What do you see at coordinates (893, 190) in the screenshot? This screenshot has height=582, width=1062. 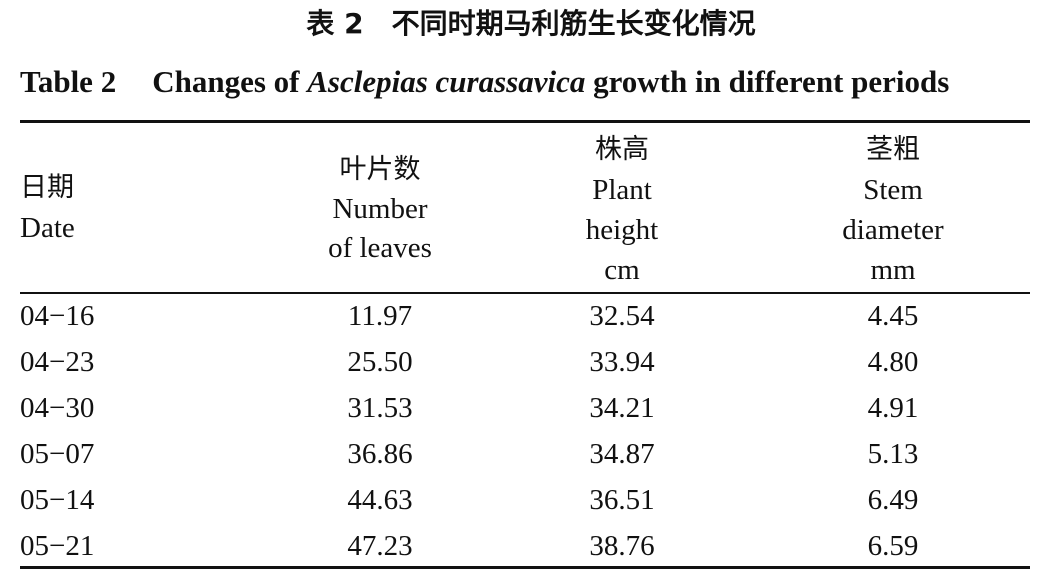 I see `header-en: Stem` at bounding box center [893, 190].